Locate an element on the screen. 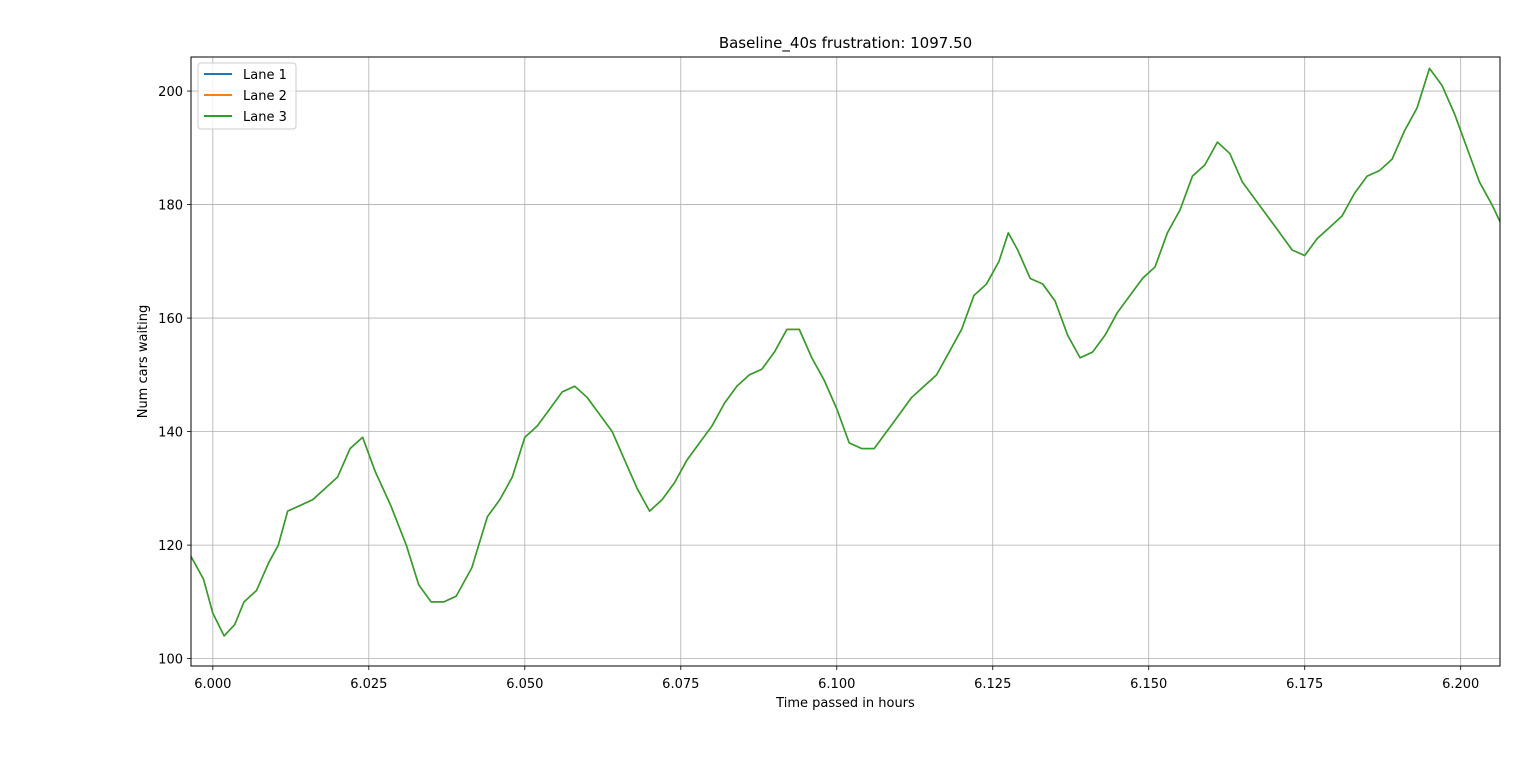  y-tick-label: 120 is located at coordinates (170, 546).